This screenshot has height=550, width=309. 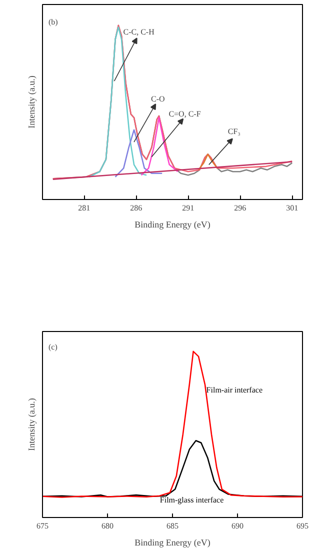 I want to click on x-tick-label: 286, so click(x=136, y=208).